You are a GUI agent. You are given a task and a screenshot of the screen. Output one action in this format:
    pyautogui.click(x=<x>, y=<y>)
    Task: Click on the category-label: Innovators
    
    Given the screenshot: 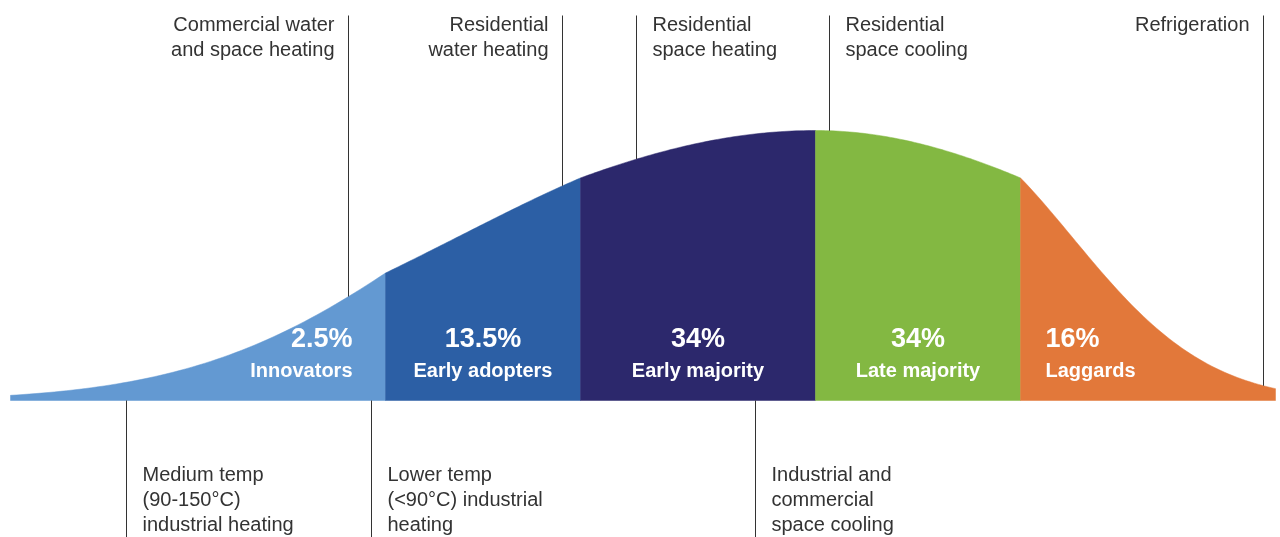 What is the action you would take?
    pyautogui.click(x=301, y=369)
    